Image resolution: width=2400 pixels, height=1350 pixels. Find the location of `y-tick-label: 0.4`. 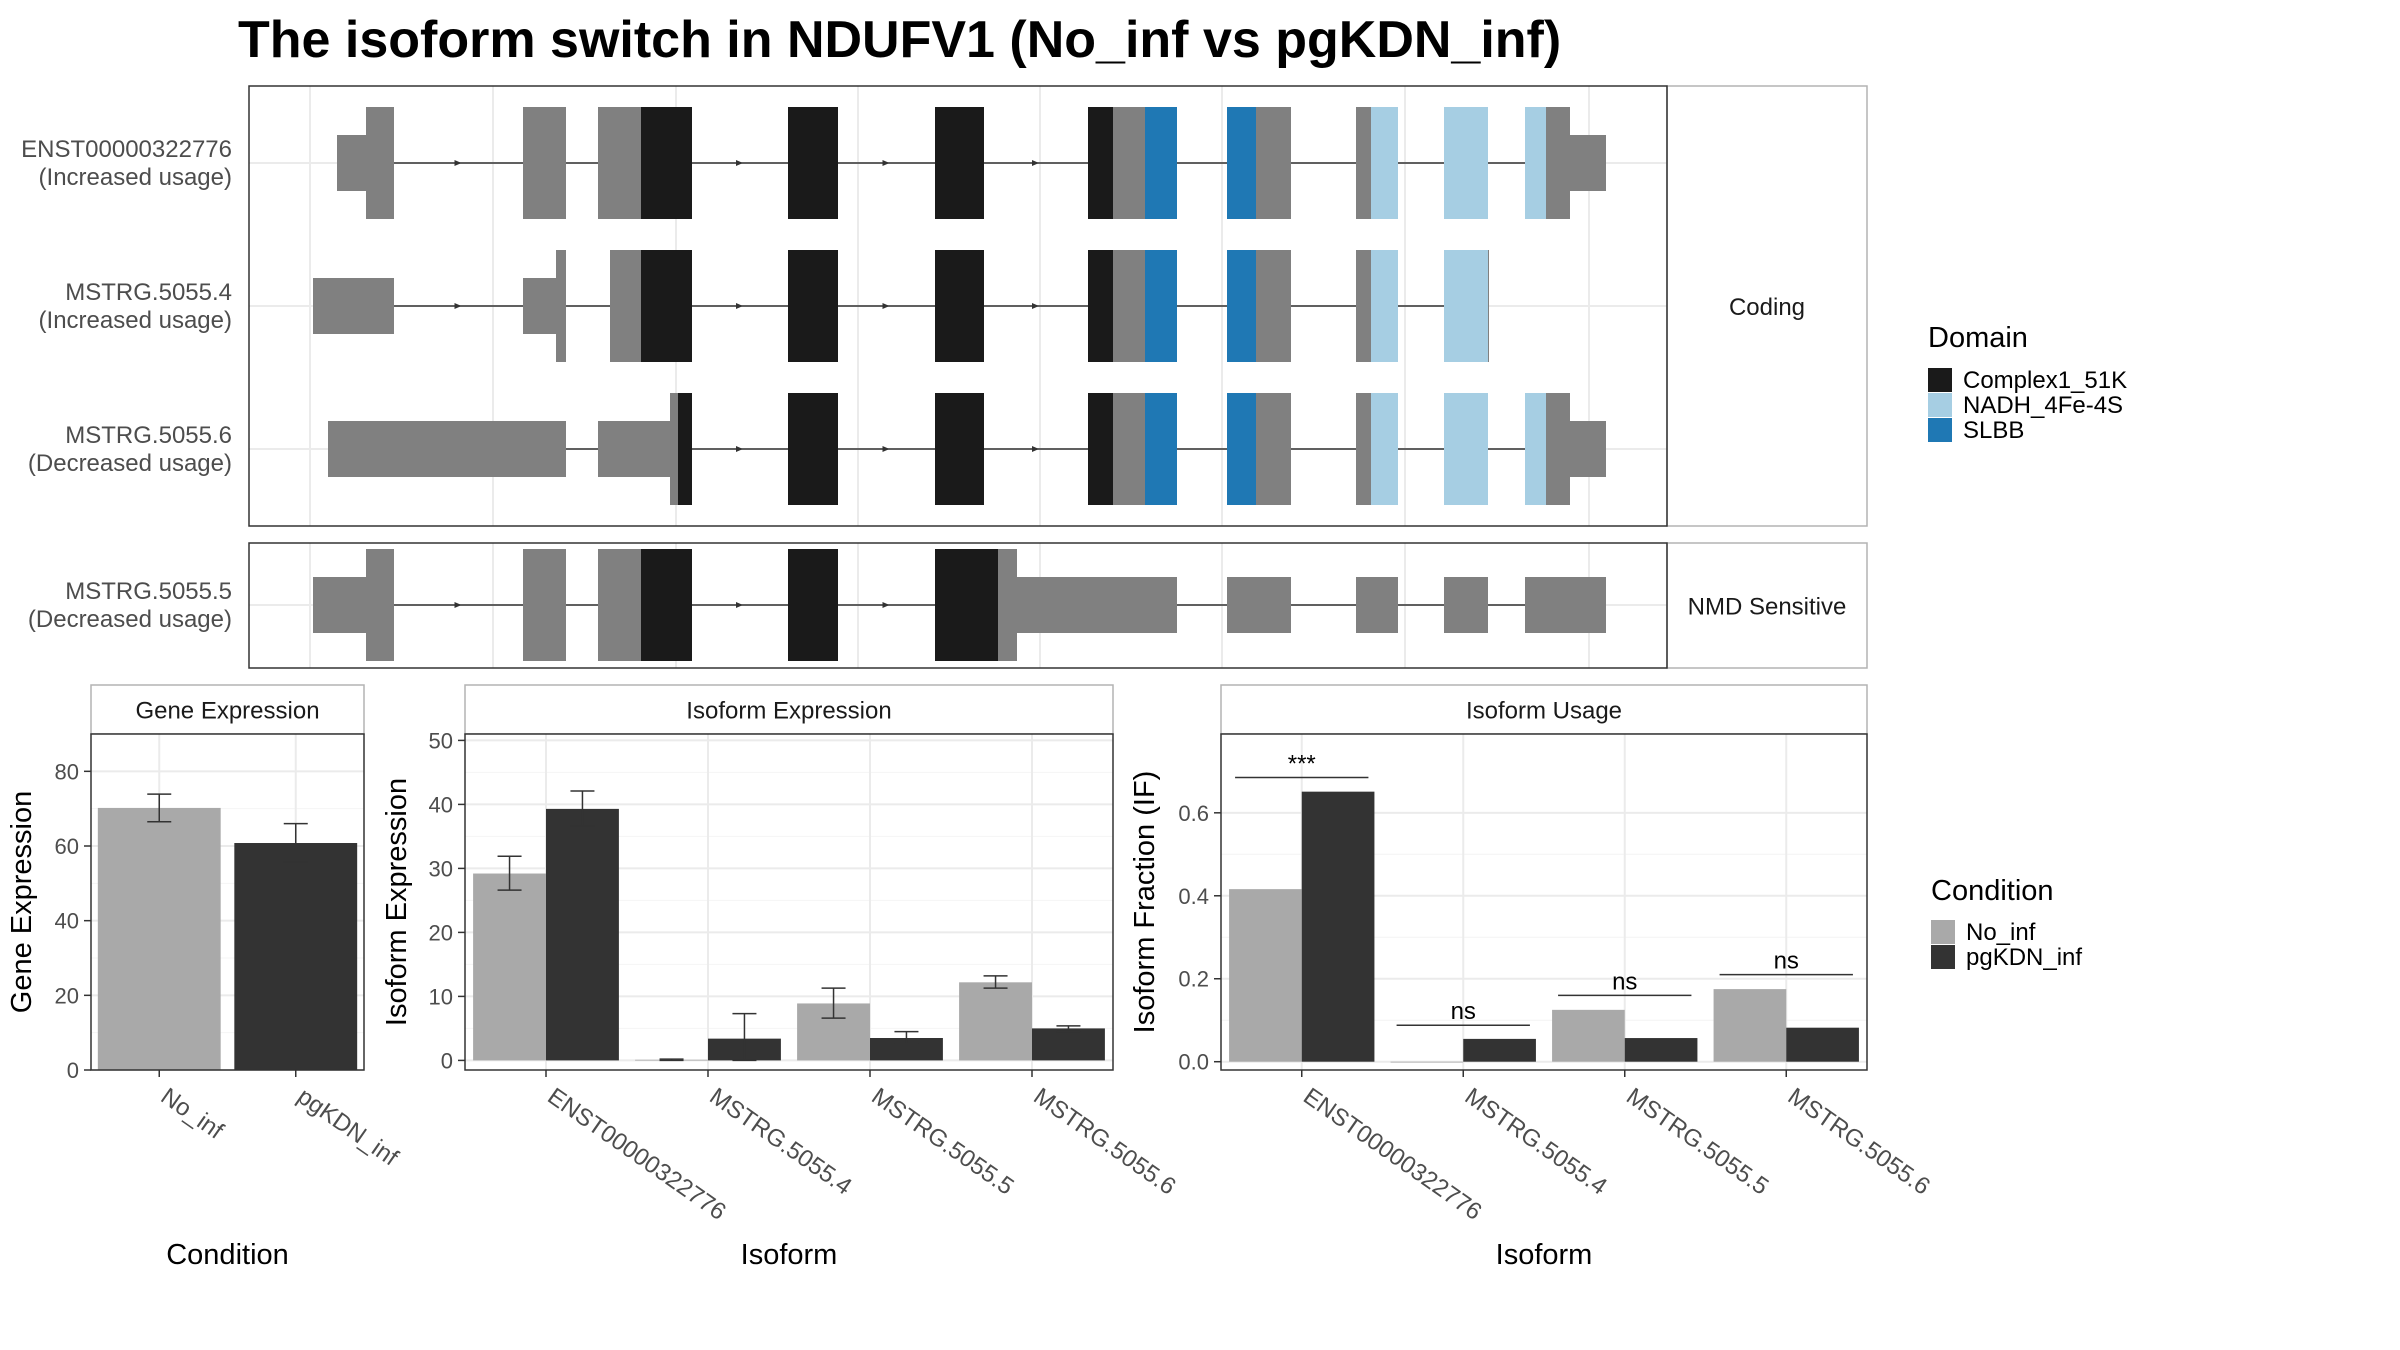

y-tick-label: 0.4 is located at coordinates (1193, 896).